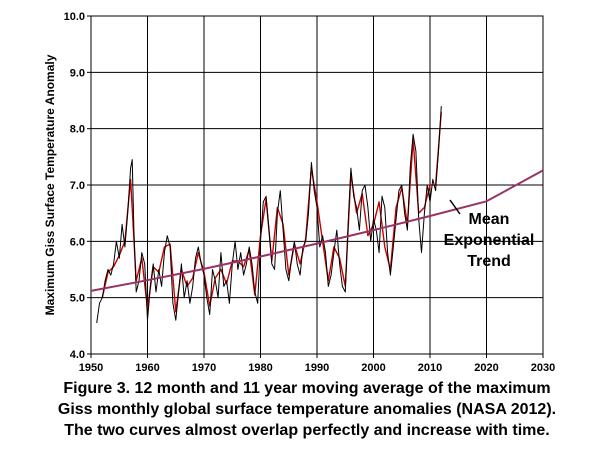  Describe the element at coordinates (77, 355) in the screenshot. I see `y-tick-label: 4.0` at that location.